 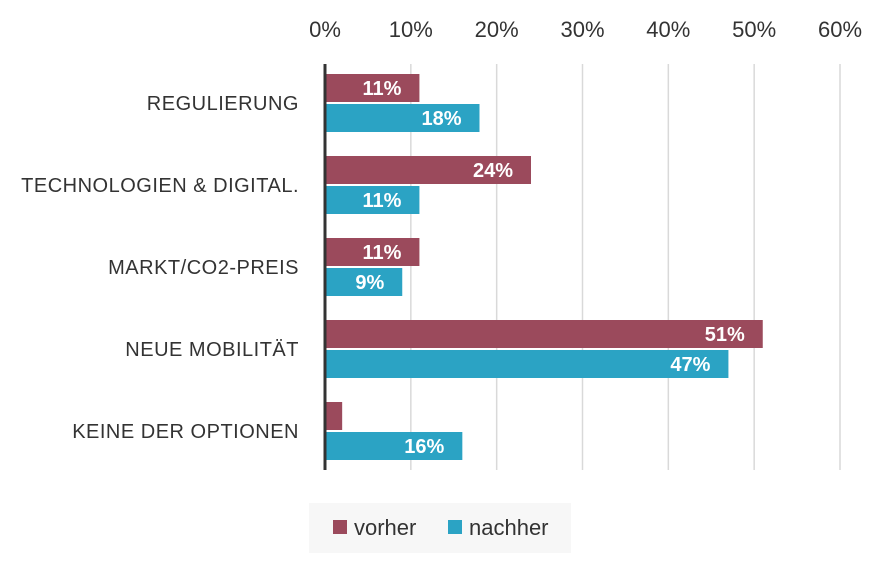 What do you see at coordinates (725, 335) in the screenshot?
I see `data-label-vorher: 51%` at bounding box center [725, 335].